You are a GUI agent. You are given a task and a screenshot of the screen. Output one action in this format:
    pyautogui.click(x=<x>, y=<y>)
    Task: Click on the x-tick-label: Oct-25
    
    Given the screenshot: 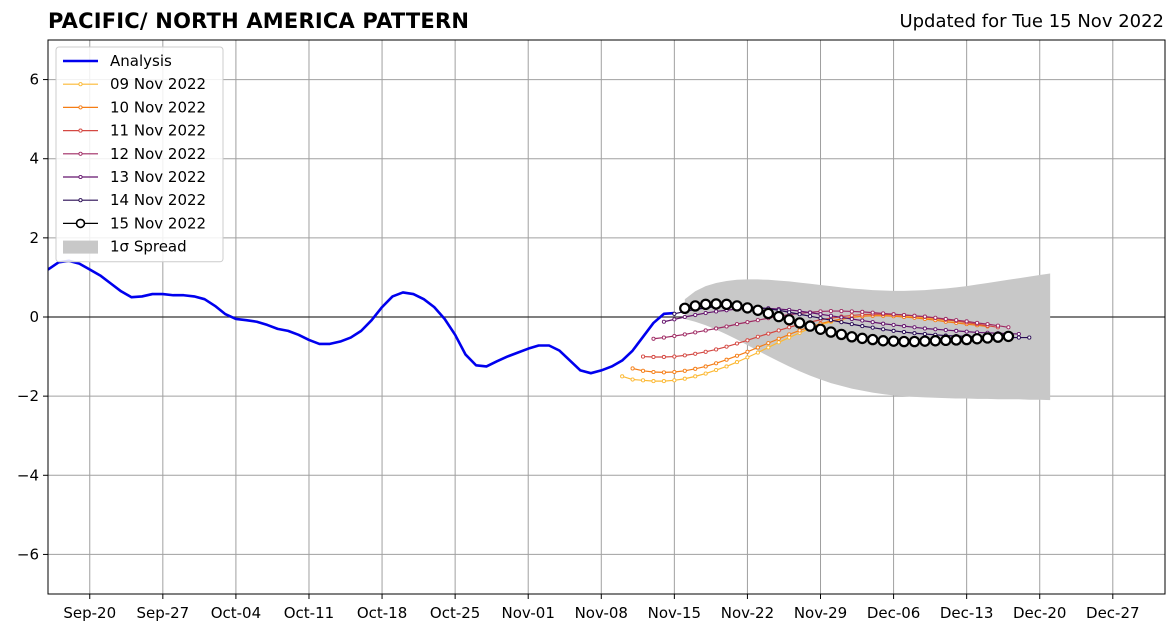 What is the action you would take?
    pyautogui.click(x=455, y=613)
    